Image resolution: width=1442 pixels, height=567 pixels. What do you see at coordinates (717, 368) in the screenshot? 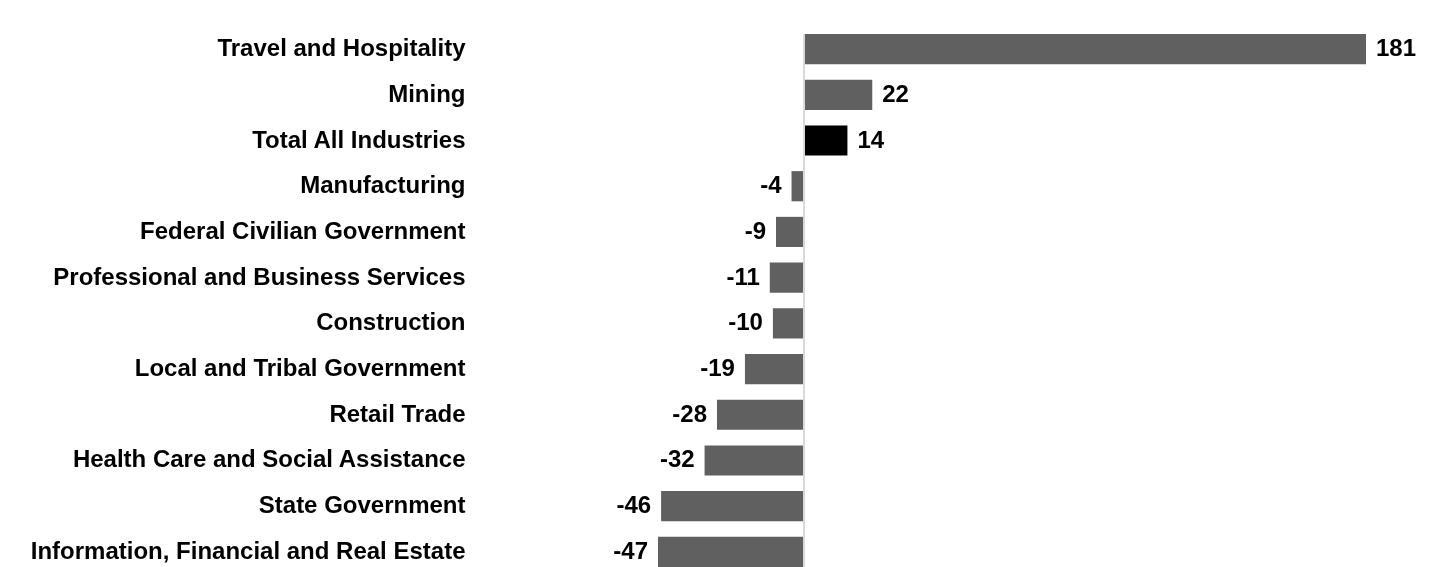
I see `data-label: -19` at bounding box center [717, 368].